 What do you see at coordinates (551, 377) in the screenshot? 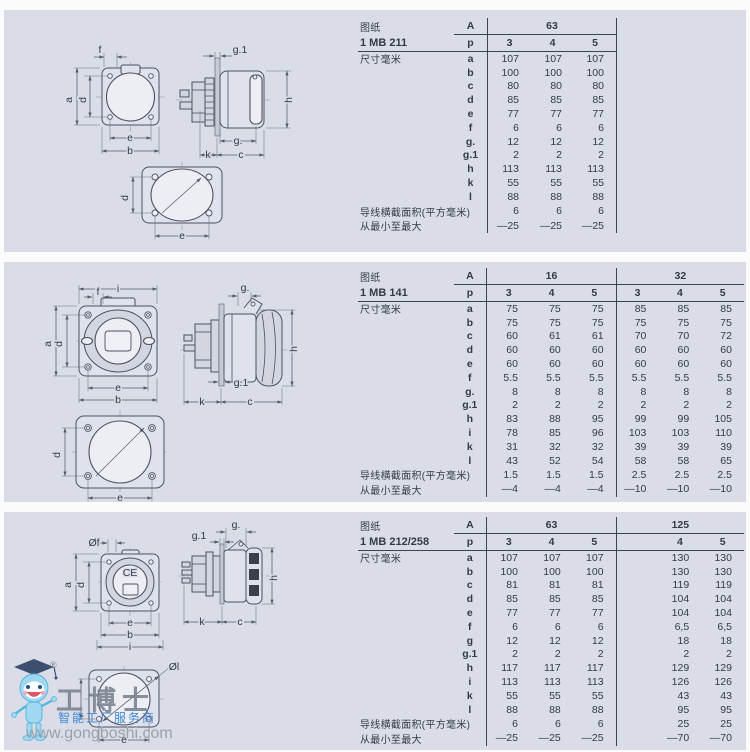
I see `table-row: f 5.5 5.5 5.5 5.5 5.5 5.5` at bounding box center [551, 377].